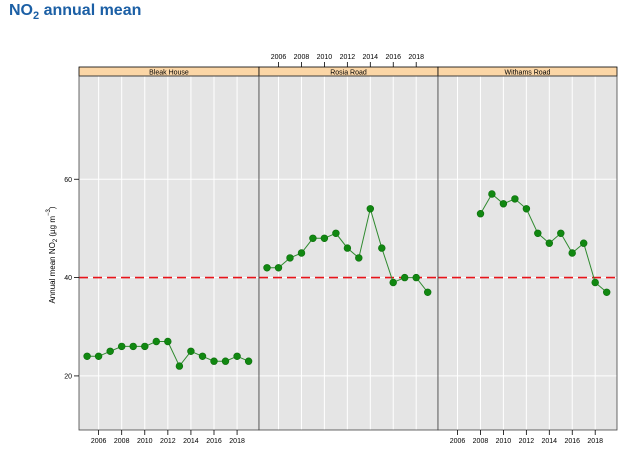  I want to click on y-tick-label: 40, so click(68, 278).